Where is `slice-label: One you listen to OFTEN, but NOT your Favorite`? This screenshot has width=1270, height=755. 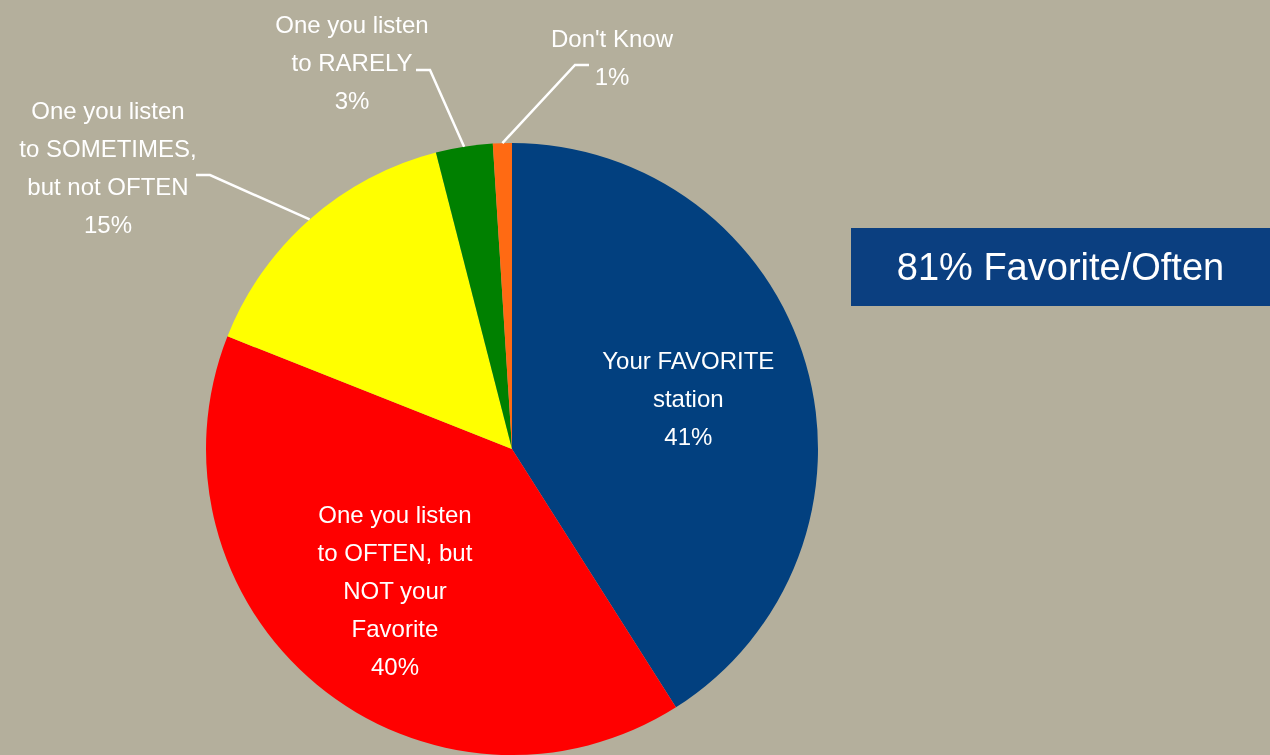 slice-label: One you listen to OFTEN, but NOT your Favorite is located at coordinates (395, 571).